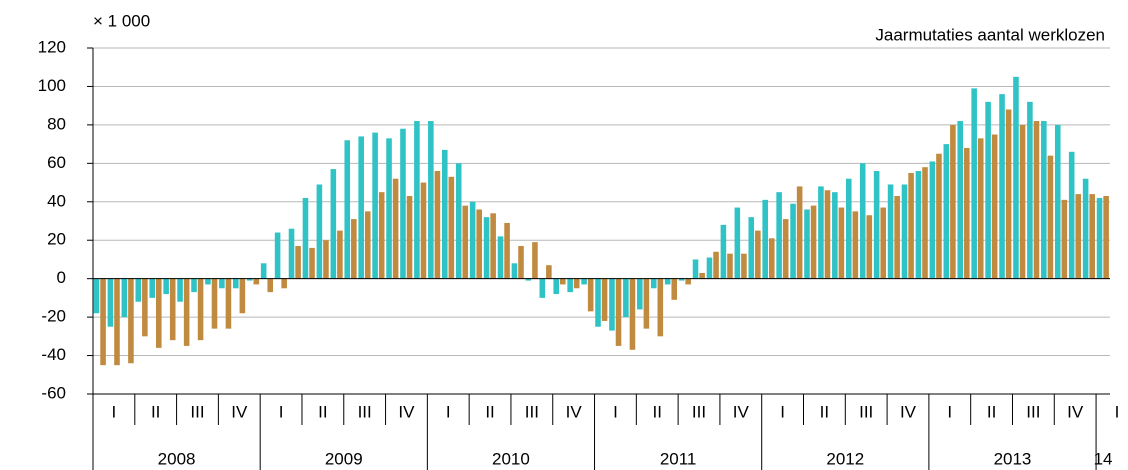 This screenshot has height=470, width=1128. I want to click on year-label: 14, so click(1103, 458).